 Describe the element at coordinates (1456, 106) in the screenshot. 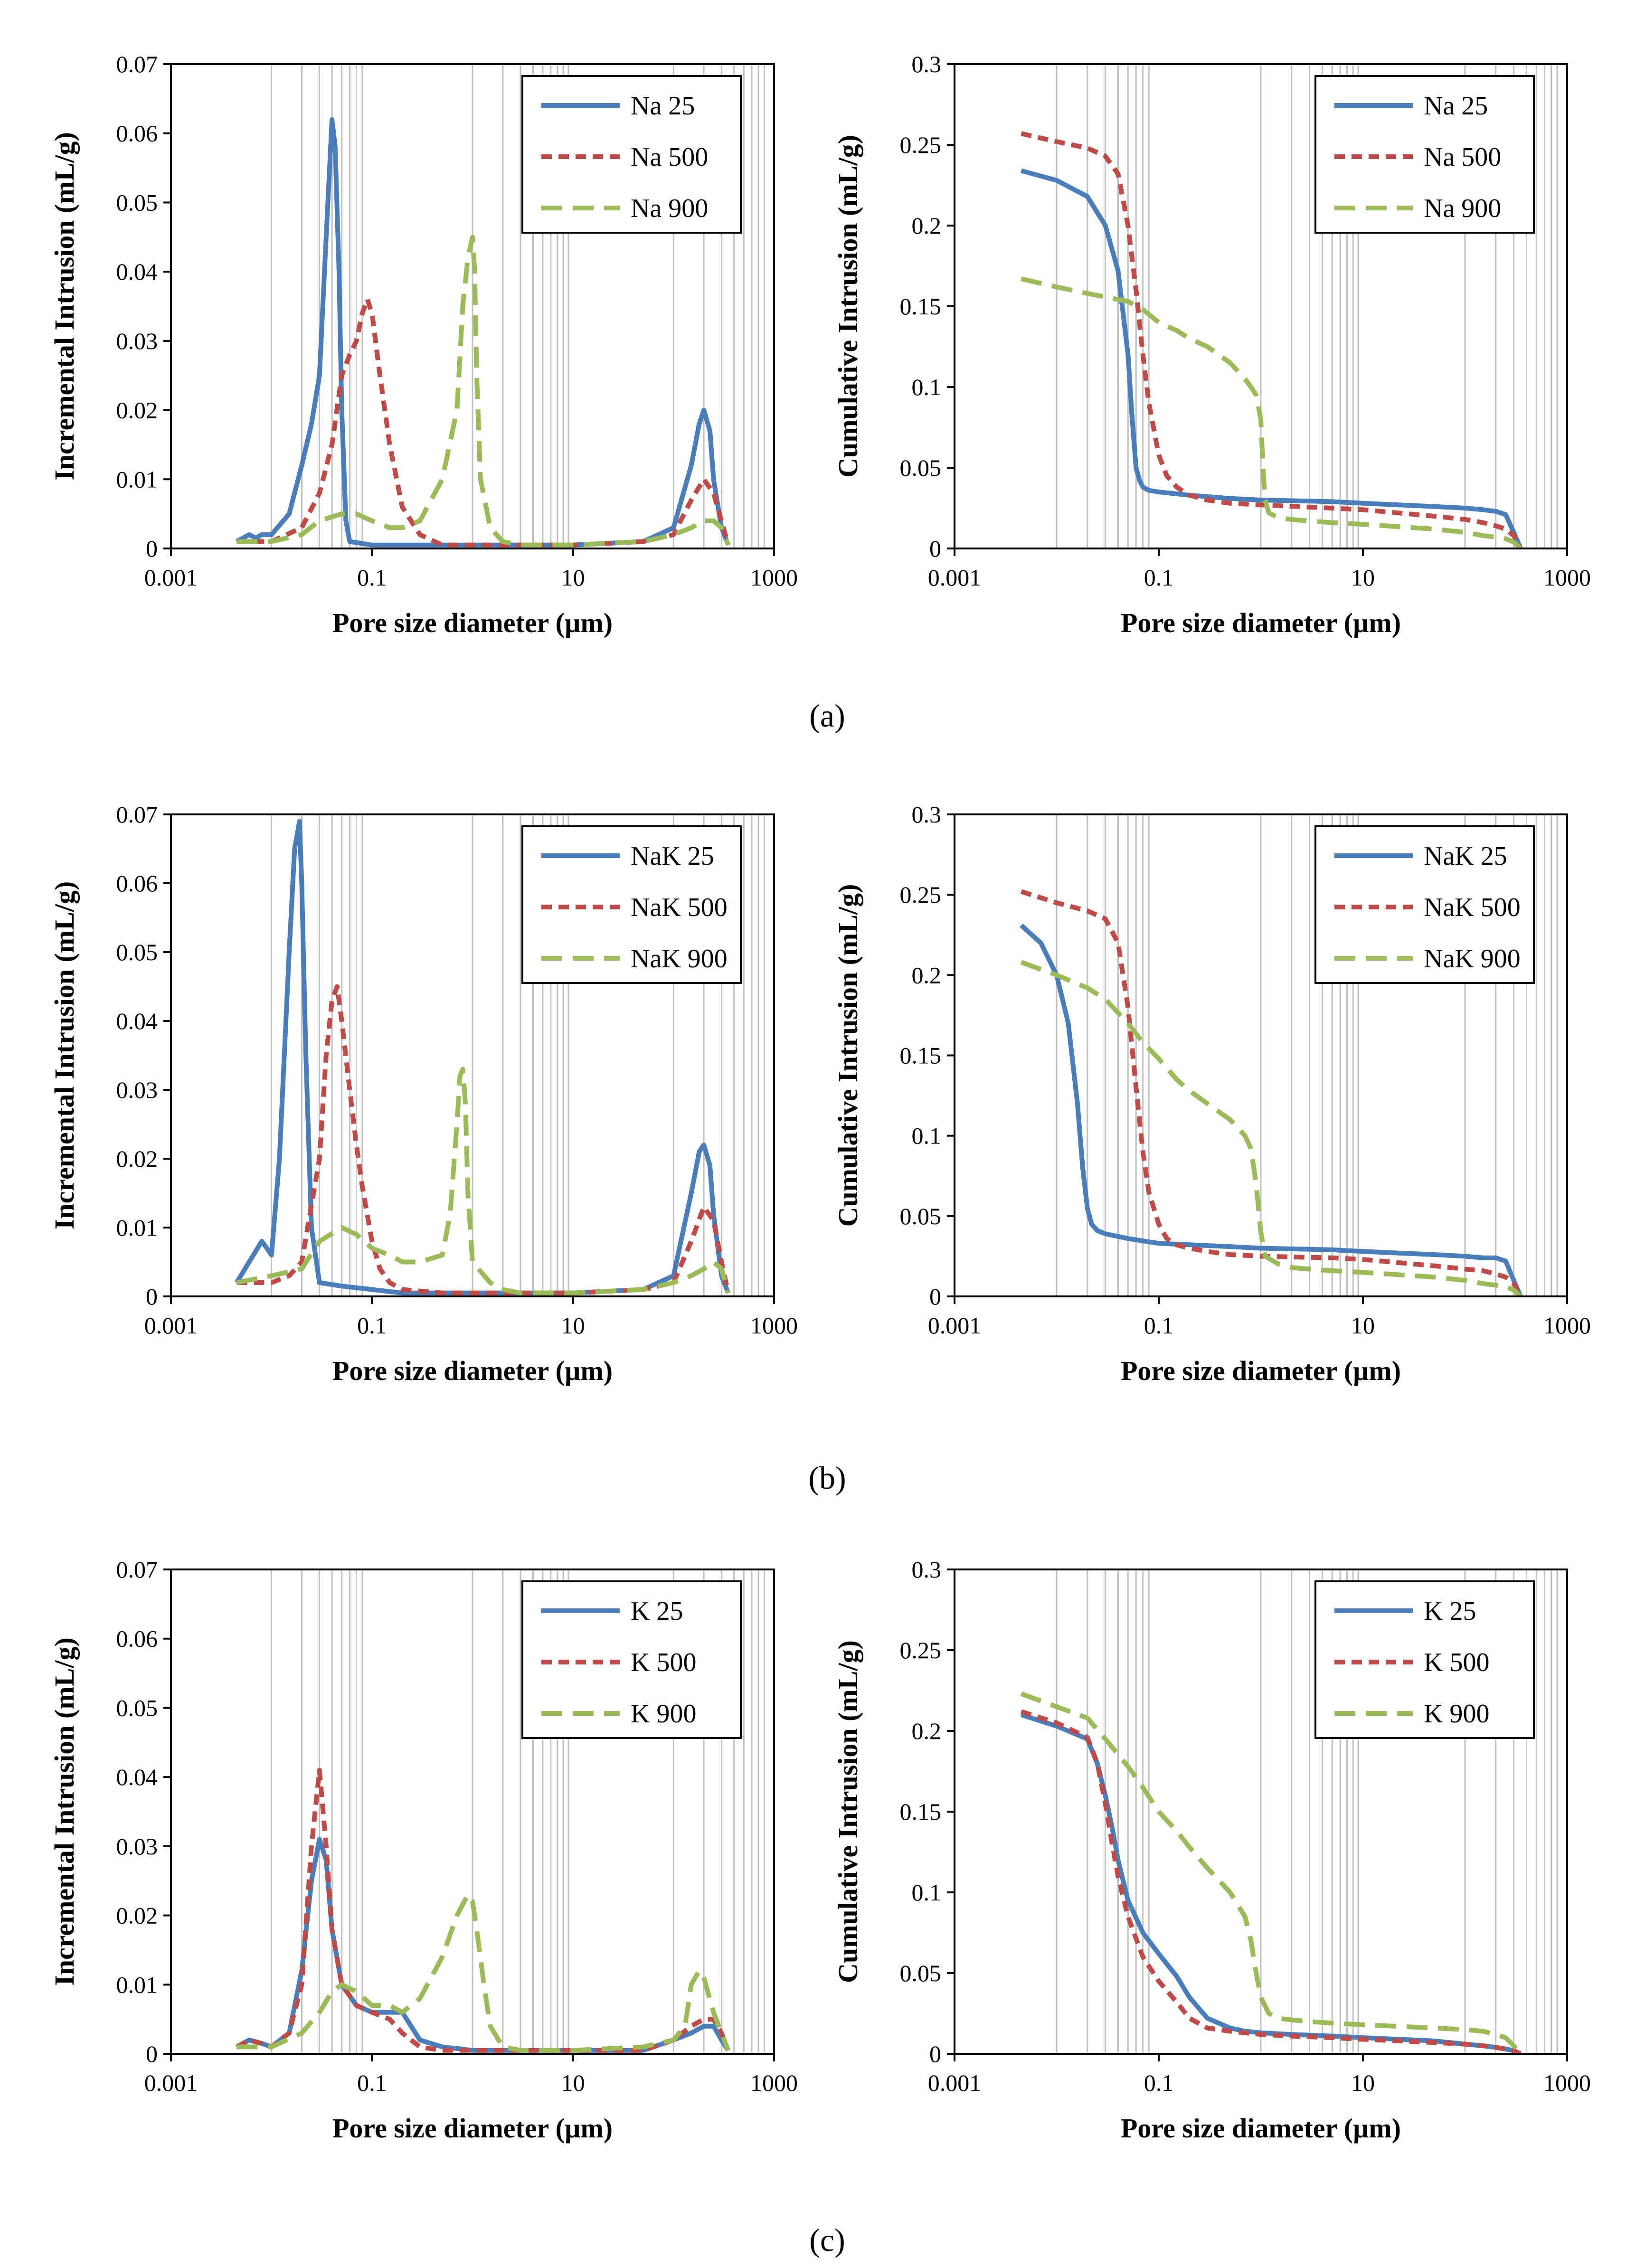

I see `legend-label: Na 25` at that location.